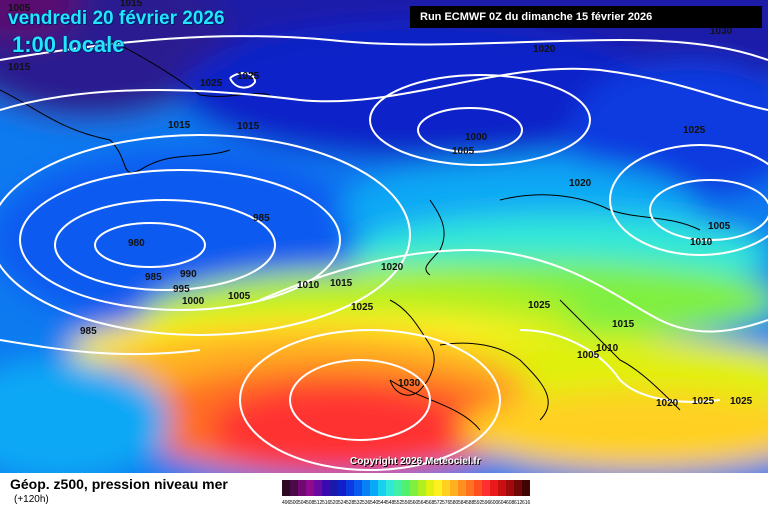  What do you see at coordinates (494, 503) in the screenshot?
I see `scale-label: 600` at bounding box center [494, 503].